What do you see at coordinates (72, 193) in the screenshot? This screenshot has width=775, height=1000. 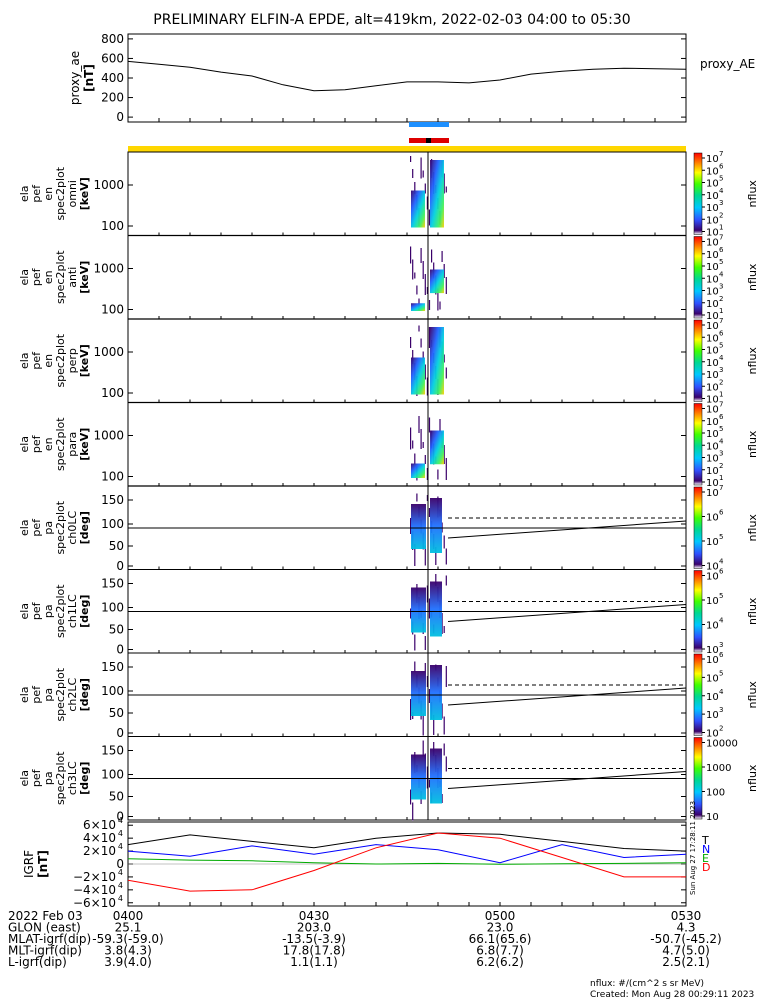 I see `panel-ylabel-line: omni` at bounding box center [72, 193].